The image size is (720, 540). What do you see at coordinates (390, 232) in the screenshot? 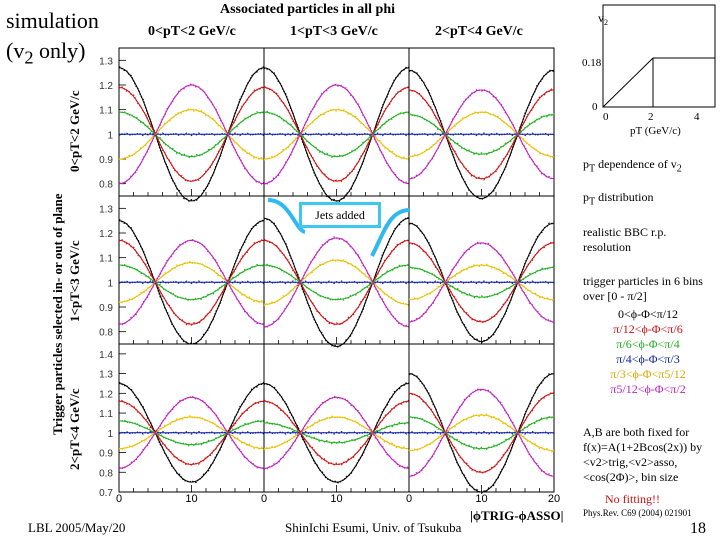
I see `jets-curve-right` at bounding box center [390, 232].